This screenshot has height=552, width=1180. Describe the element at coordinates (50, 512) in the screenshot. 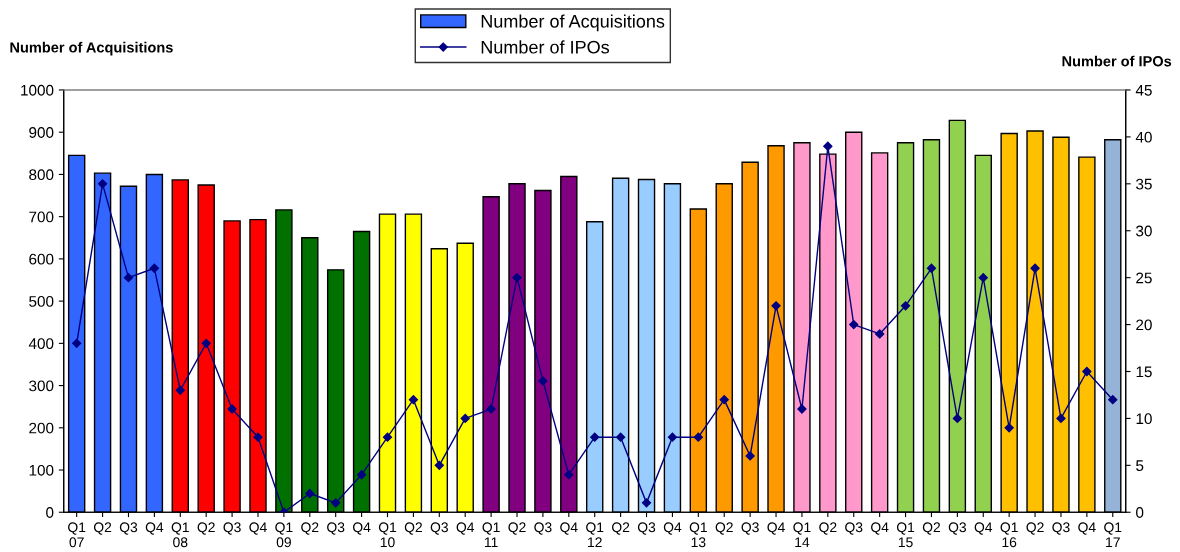

I see `y-tick-label: 0` at that location.